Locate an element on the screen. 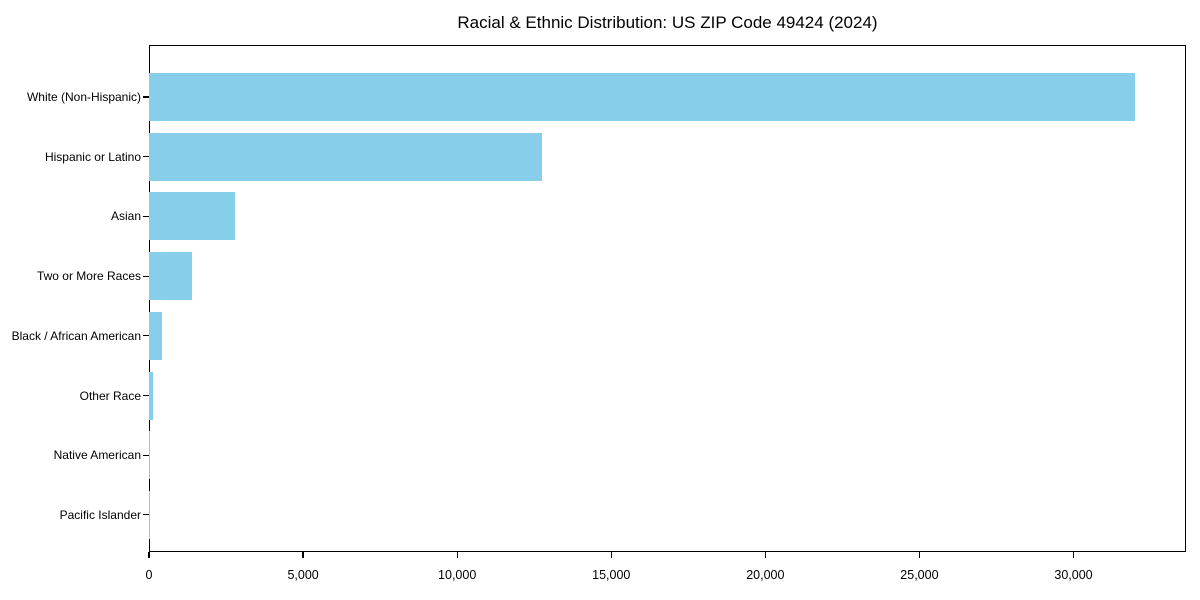 The height and width of the screenshot is (600, 1200). bar-other-race is located at coordinates (151, 395).